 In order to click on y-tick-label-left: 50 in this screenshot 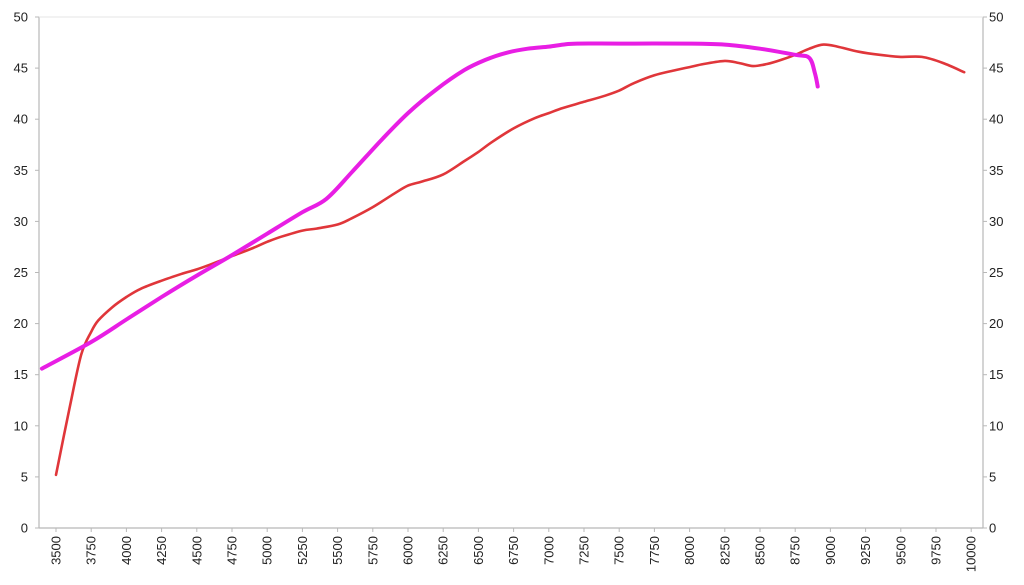, I will do `click(21, 17)`.